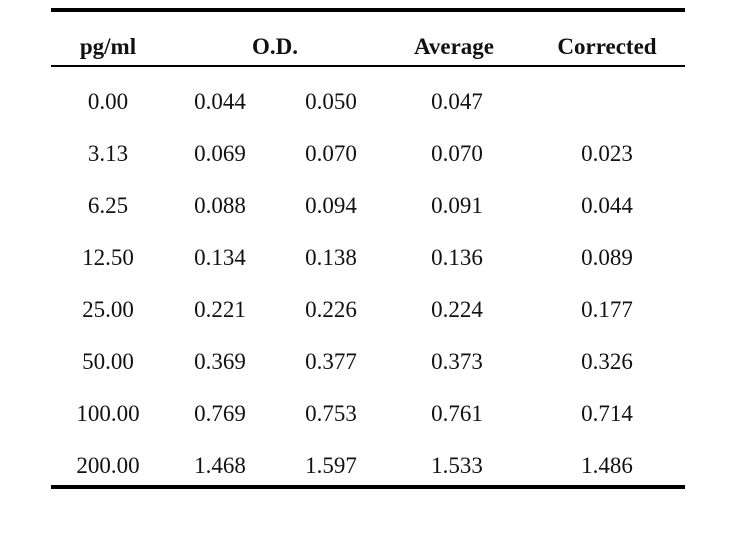  I want to click on table-row: 12.50 0.134 0.138 0.136 0.089, so click(375, 258).